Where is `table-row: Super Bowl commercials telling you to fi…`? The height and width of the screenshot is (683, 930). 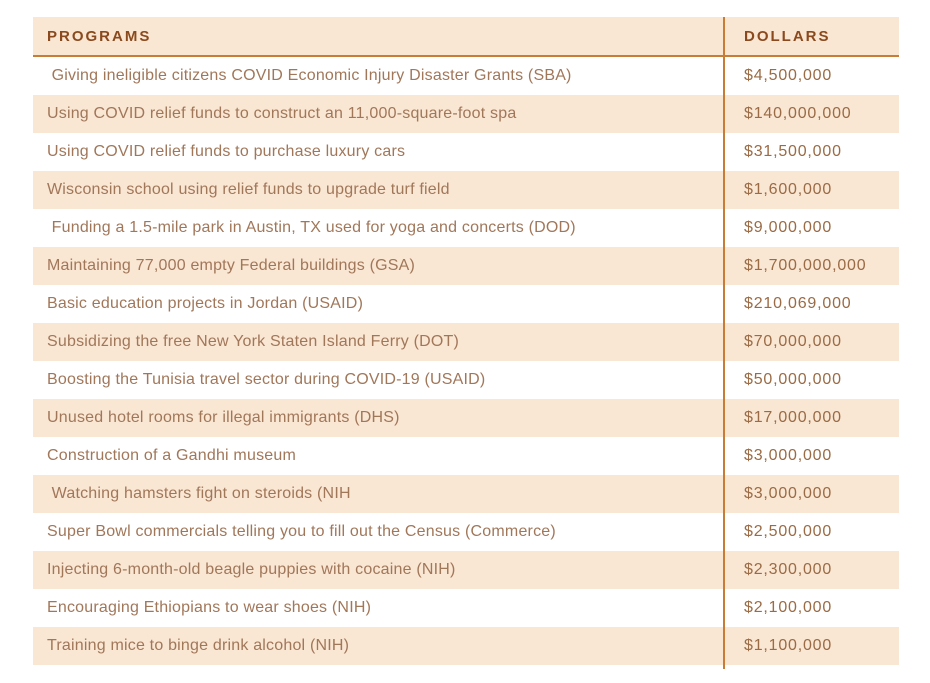 table-row: Super Bowl commercials telling you to fi… is located at coordinates (466, 532).